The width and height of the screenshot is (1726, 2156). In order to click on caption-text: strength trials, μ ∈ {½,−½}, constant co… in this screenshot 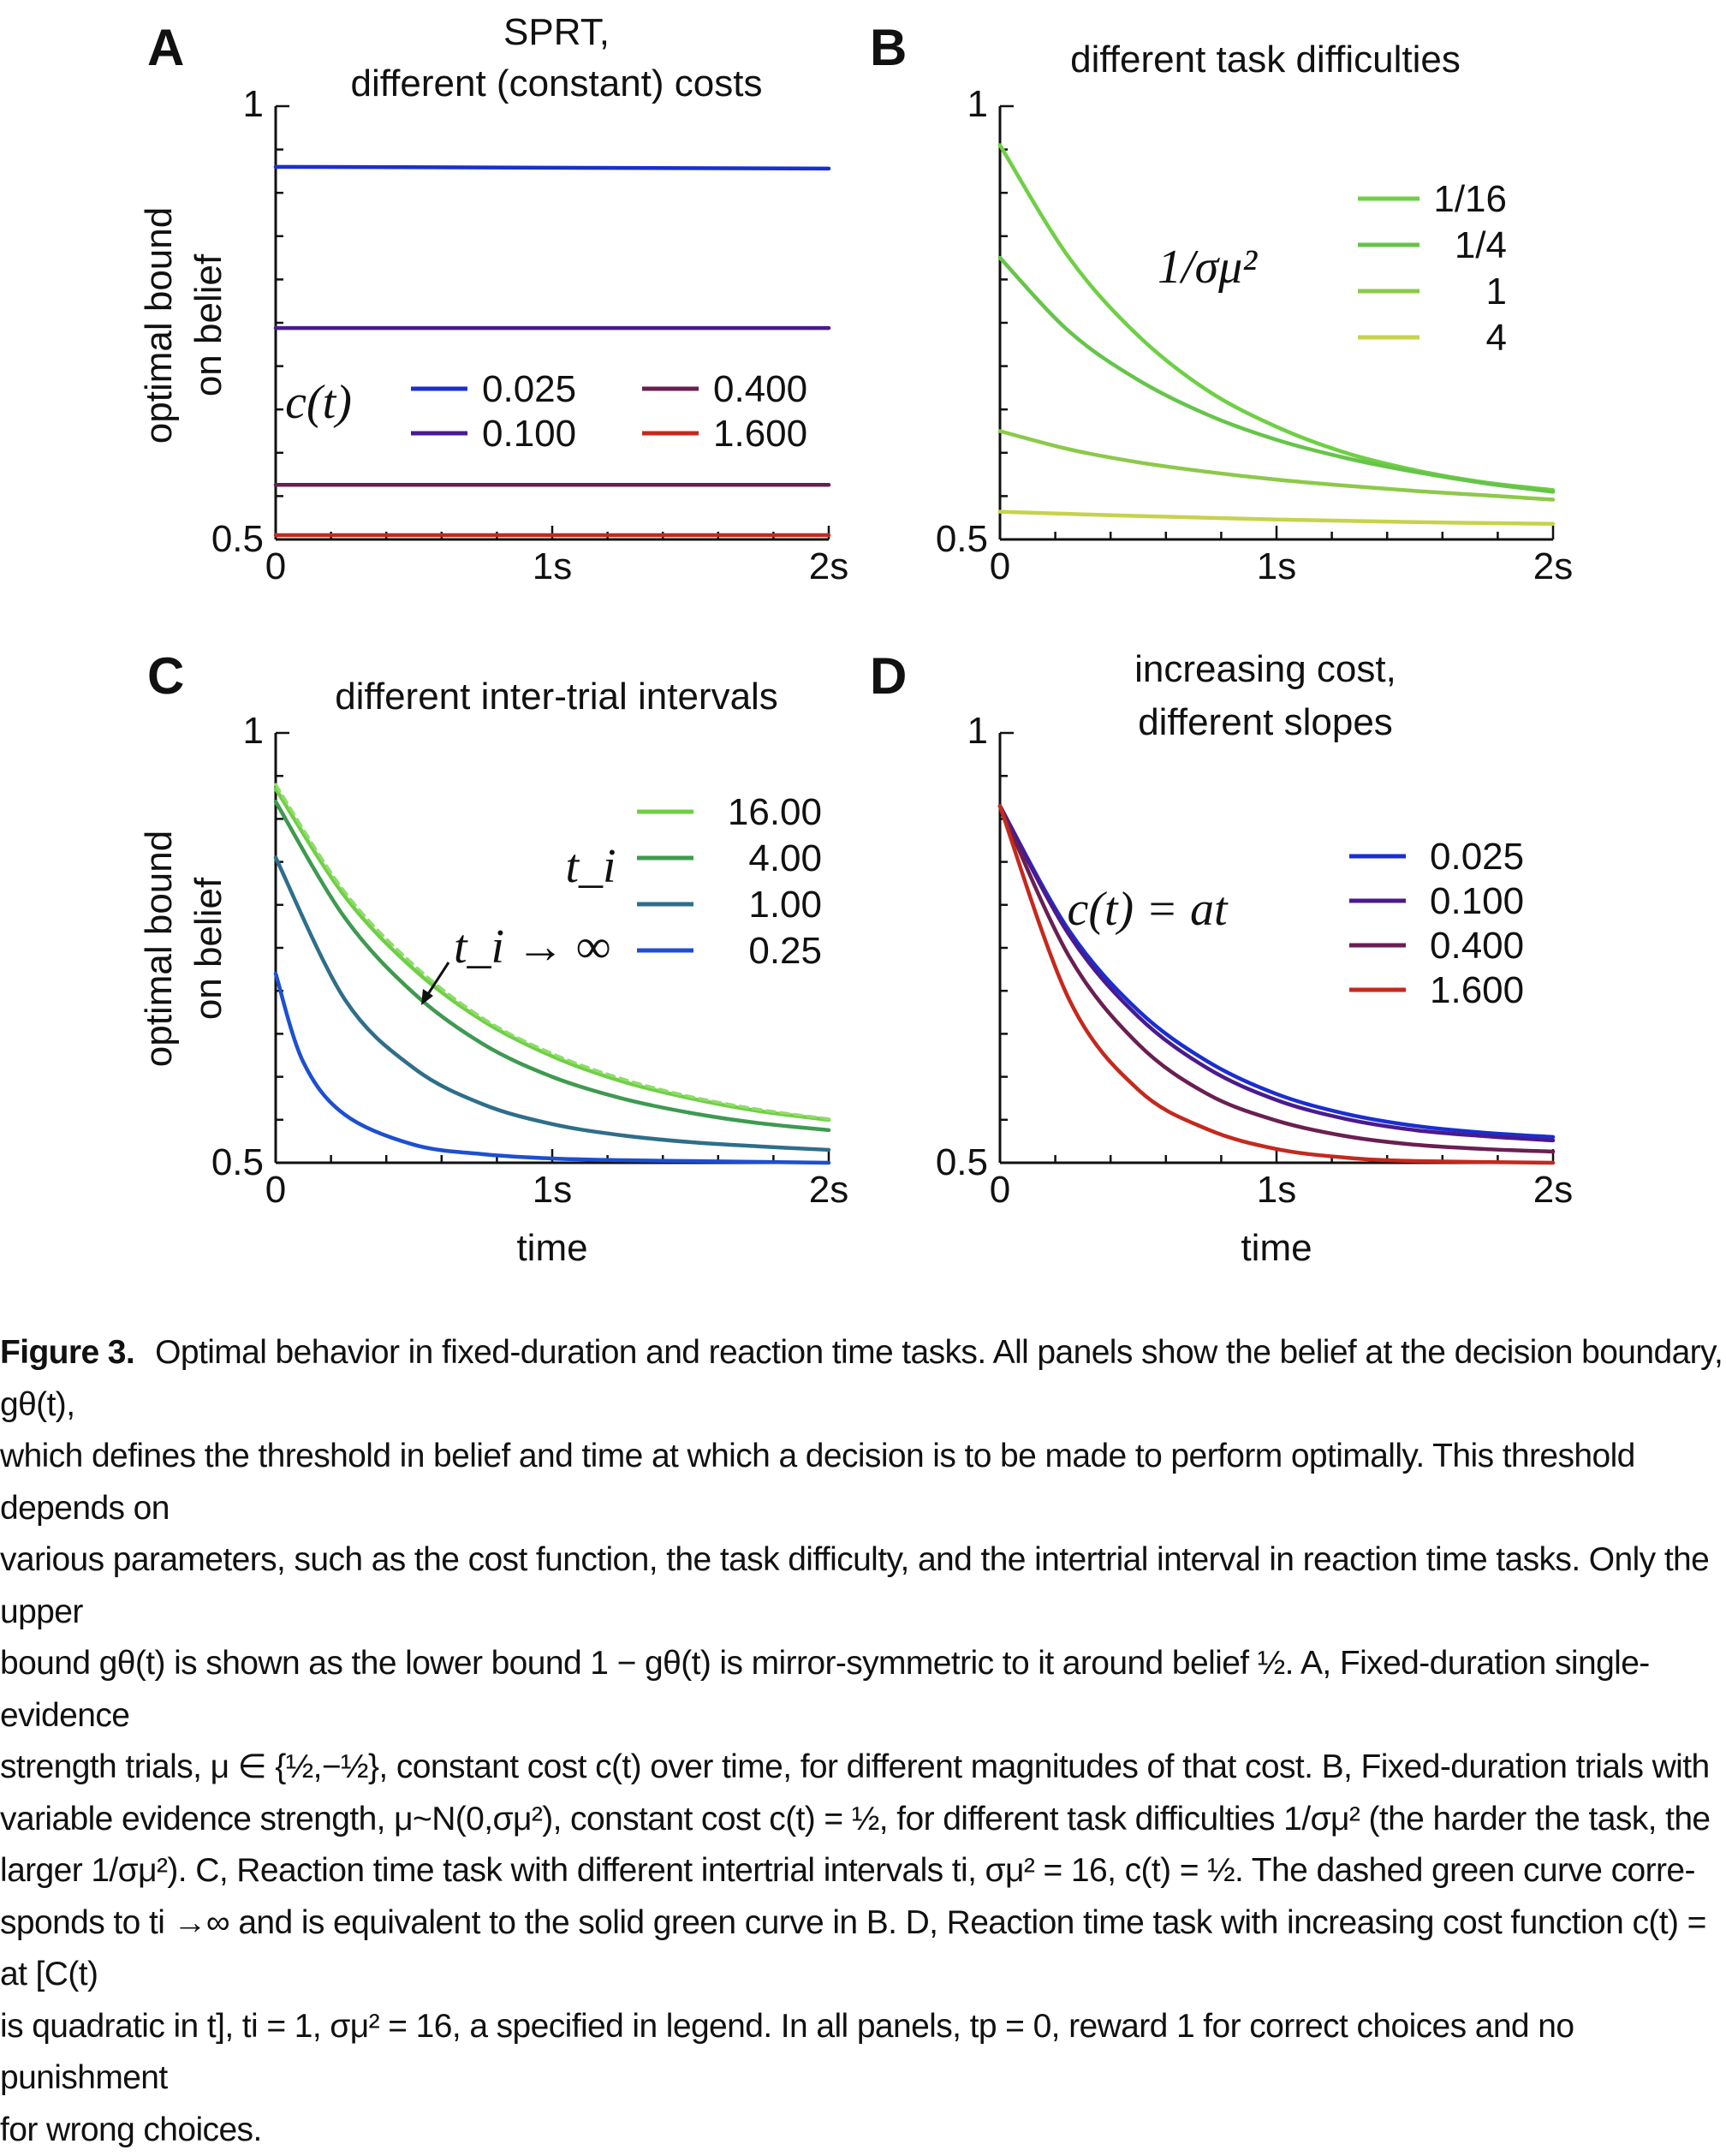, I will do `click(855, 1766)`.